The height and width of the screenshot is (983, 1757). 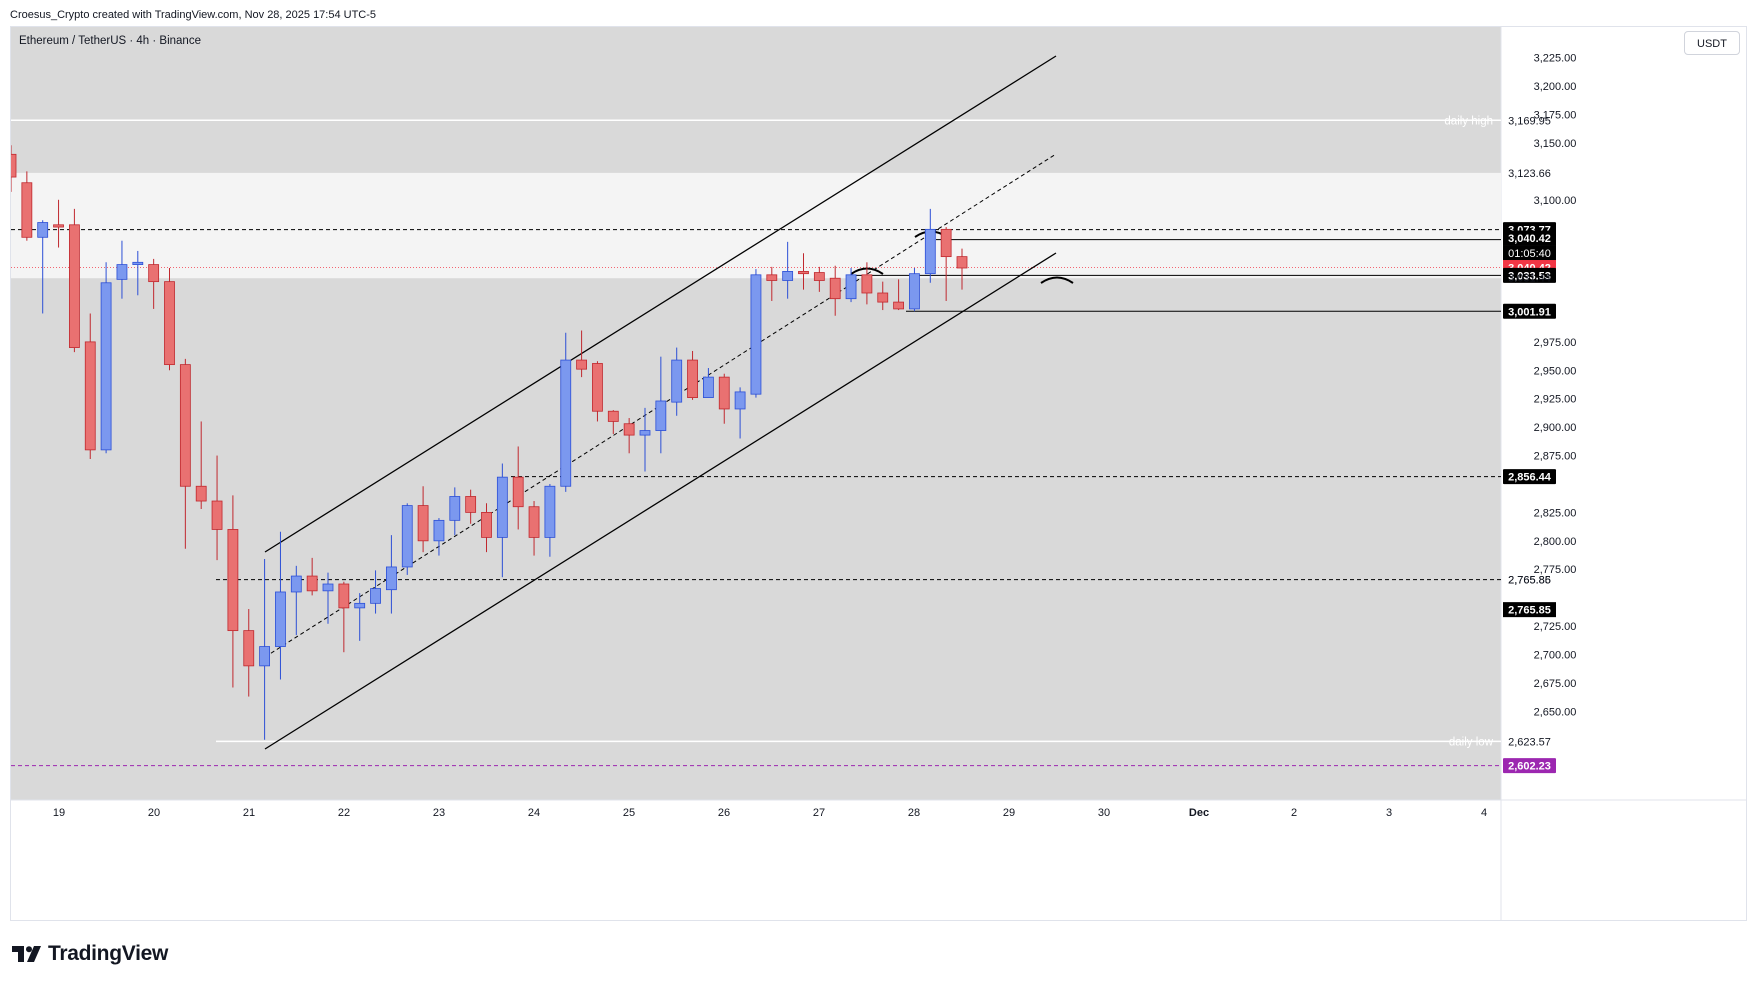 What do you see at coordinates (756, 225) in the screenshot?
I see `supply-zone` at bounding box center [756, 225].